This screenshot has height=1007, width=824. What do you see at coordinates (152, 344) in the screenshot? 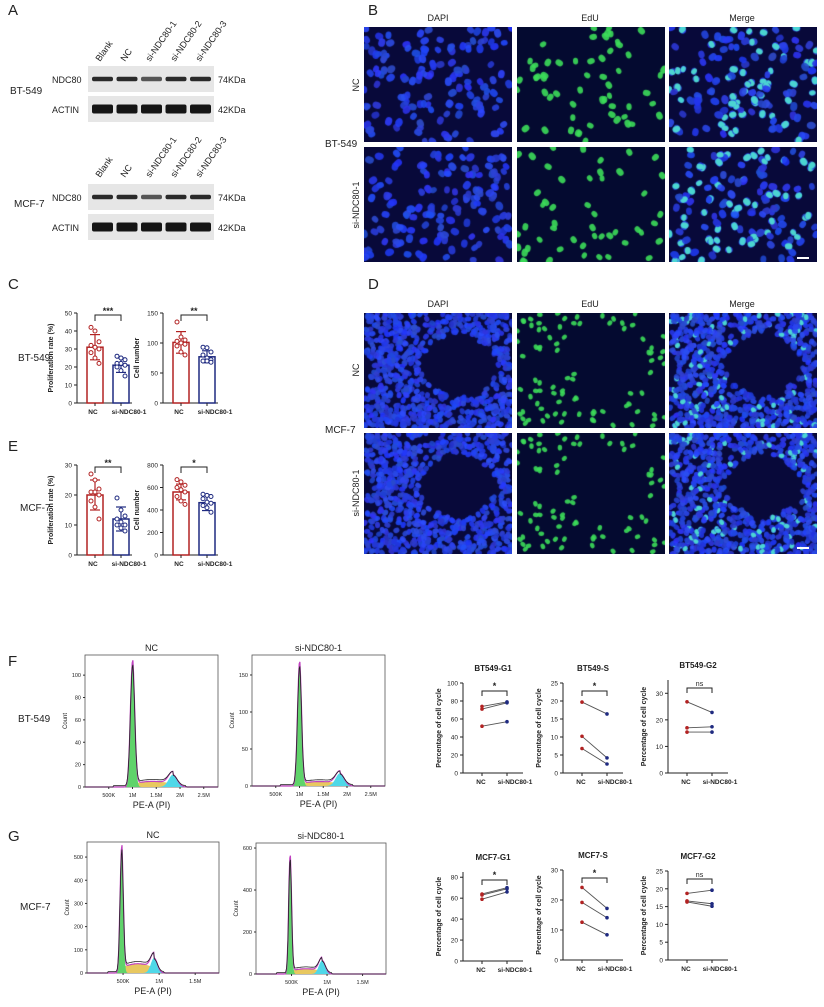
I see `y-tick-label: 100` at bounding box center [152, 344].